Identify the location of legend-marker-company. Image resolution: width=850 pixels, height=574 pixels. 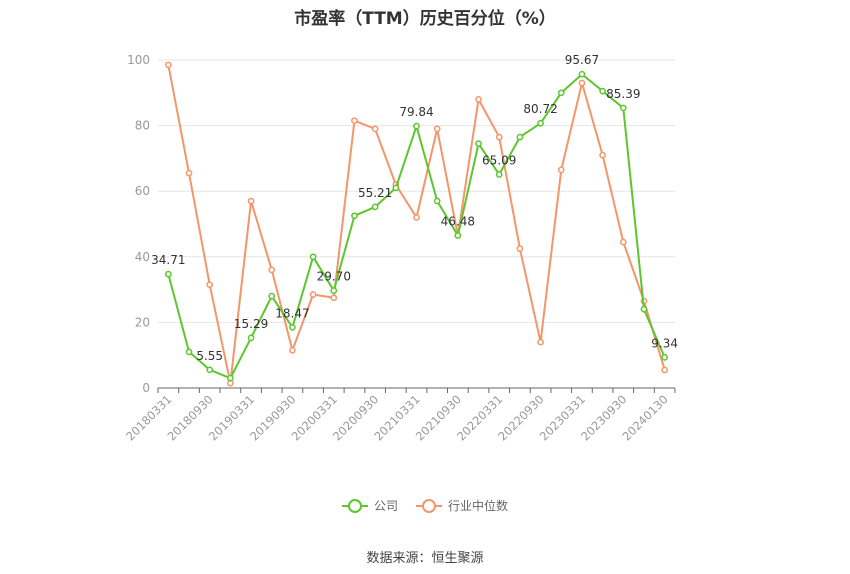
(354, 505).